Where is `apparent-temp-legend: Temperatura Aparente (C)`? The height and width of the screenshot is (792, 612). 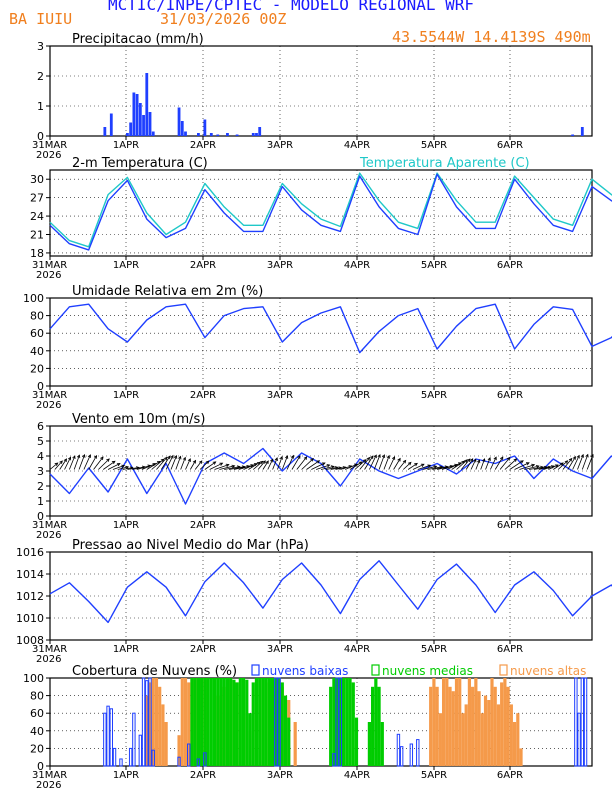
apparent-temp-legend: Temperatura Aparente (C) is located at coordinates (444, 163).